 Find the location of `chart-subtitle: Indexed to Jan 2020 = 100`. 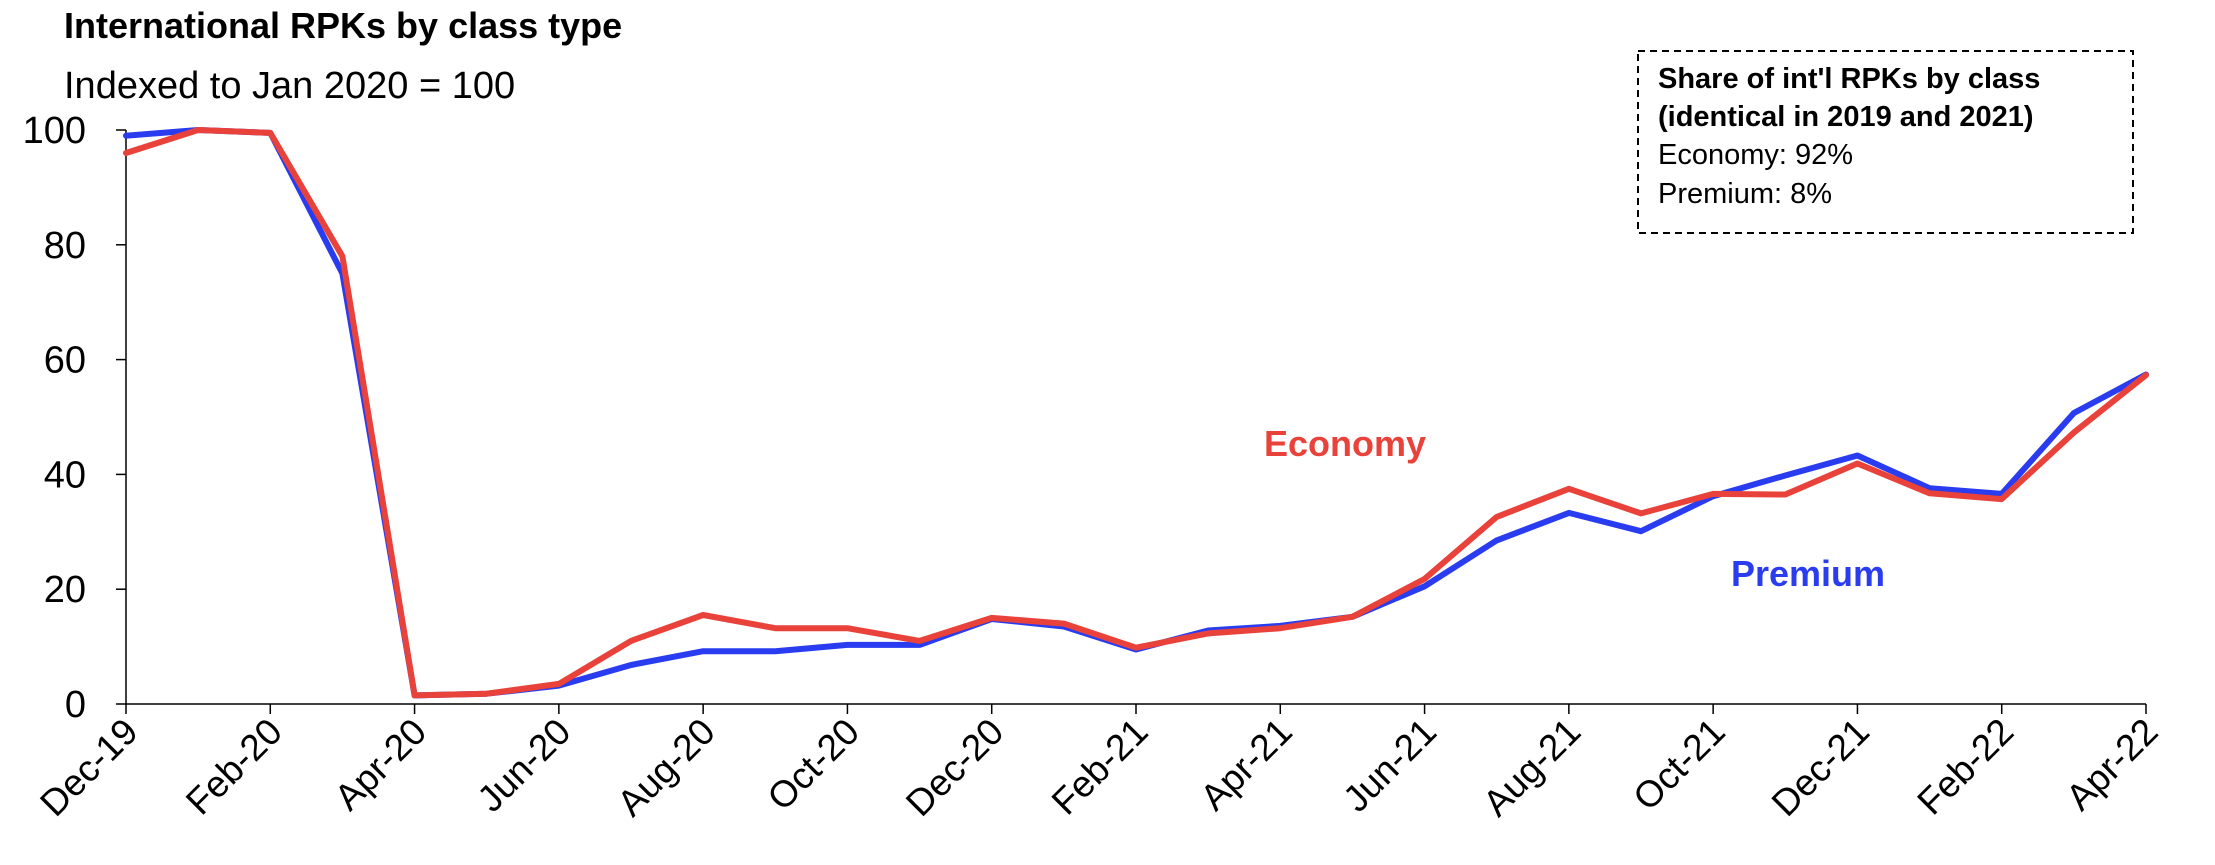

chart-subtitle: Indexed to Jan 2020 = 100 is located at coordinates (289, 86).